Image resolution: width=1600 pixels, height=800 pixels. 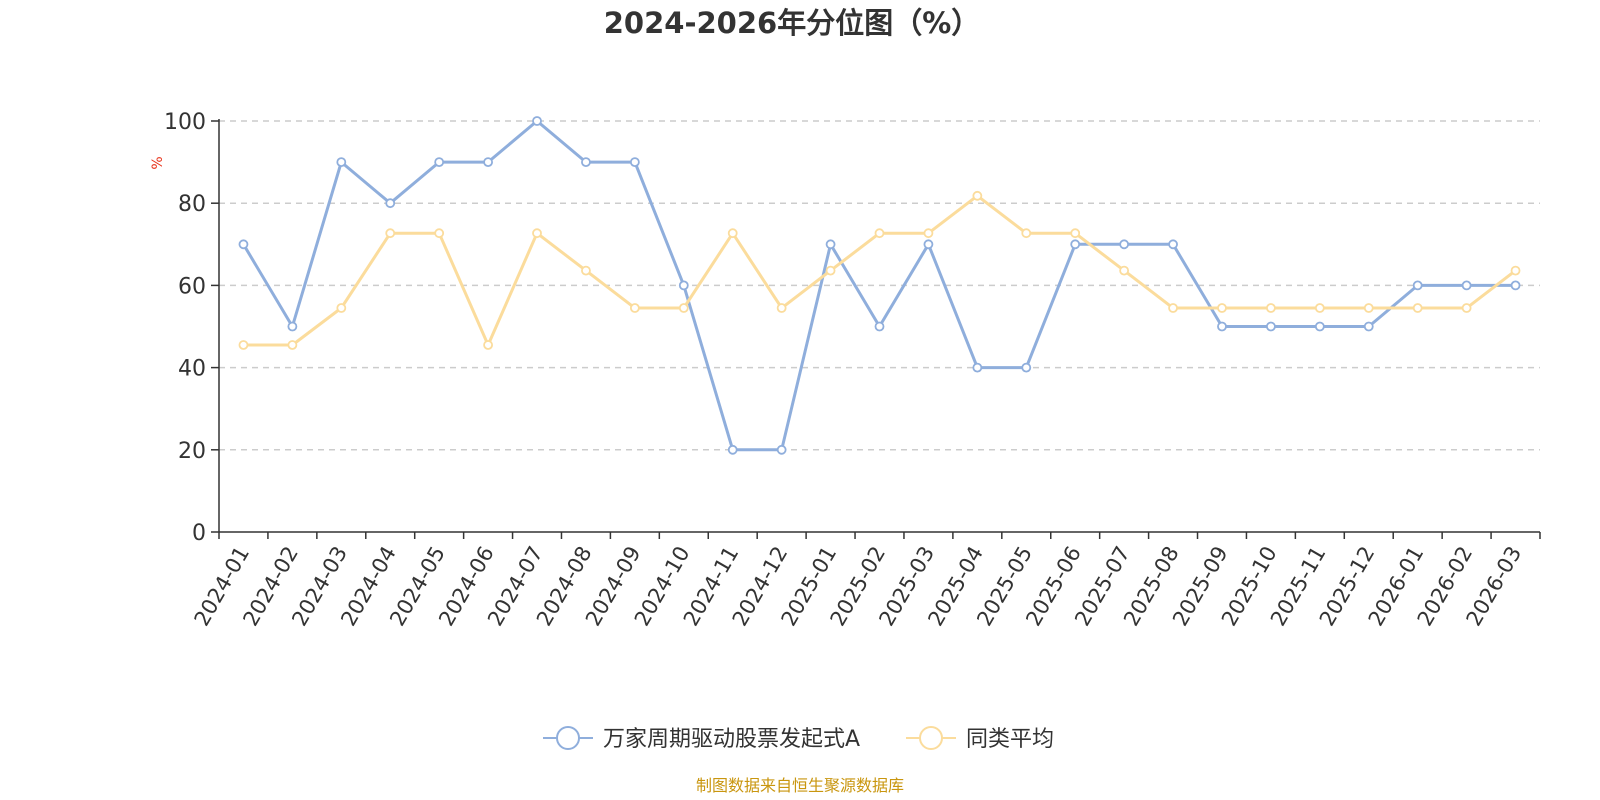 I want to click on y-tick-label: 100, so click(x=185, y=122).